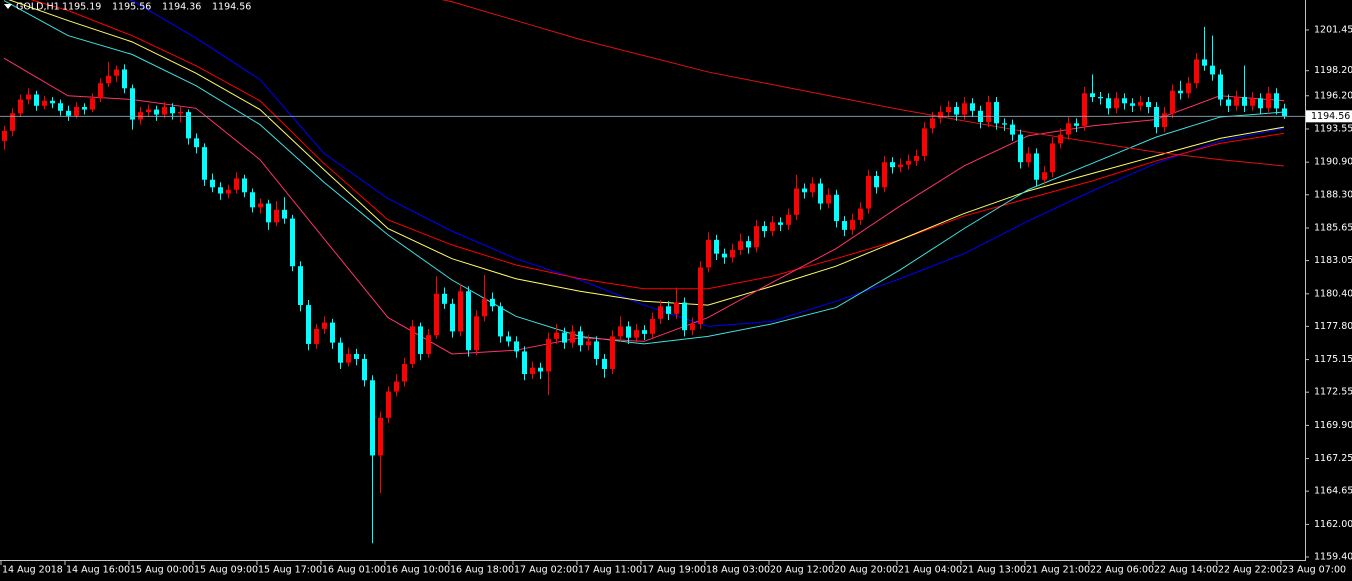 The height and width of the screenshot is (581, 1352). Describe the element at coordinates (1058, 570) in the screenshot. I see `x-tick-label: 21 Aug 21:00` at that location.